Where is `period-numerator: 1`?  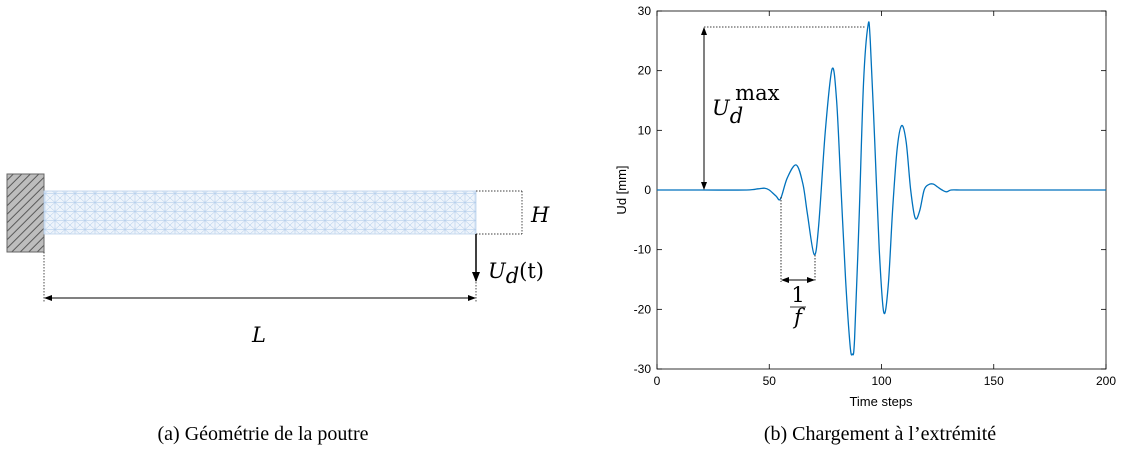 period-numerator: 1 is located at coordinates (797, 295).